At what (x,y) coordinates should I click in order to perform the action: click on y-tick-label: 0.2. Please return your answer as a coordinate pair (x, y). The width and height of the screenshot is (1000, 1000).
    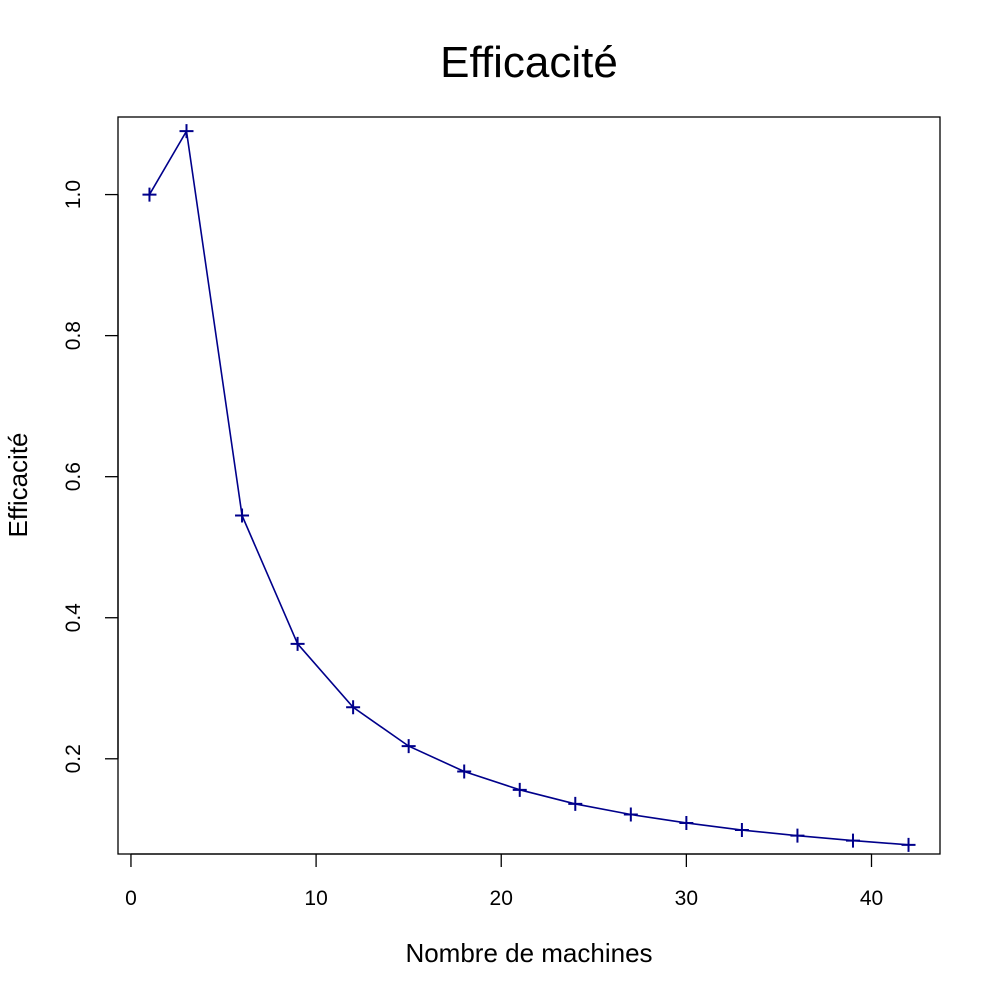
    Looking at the image, I should click on (73, 758).